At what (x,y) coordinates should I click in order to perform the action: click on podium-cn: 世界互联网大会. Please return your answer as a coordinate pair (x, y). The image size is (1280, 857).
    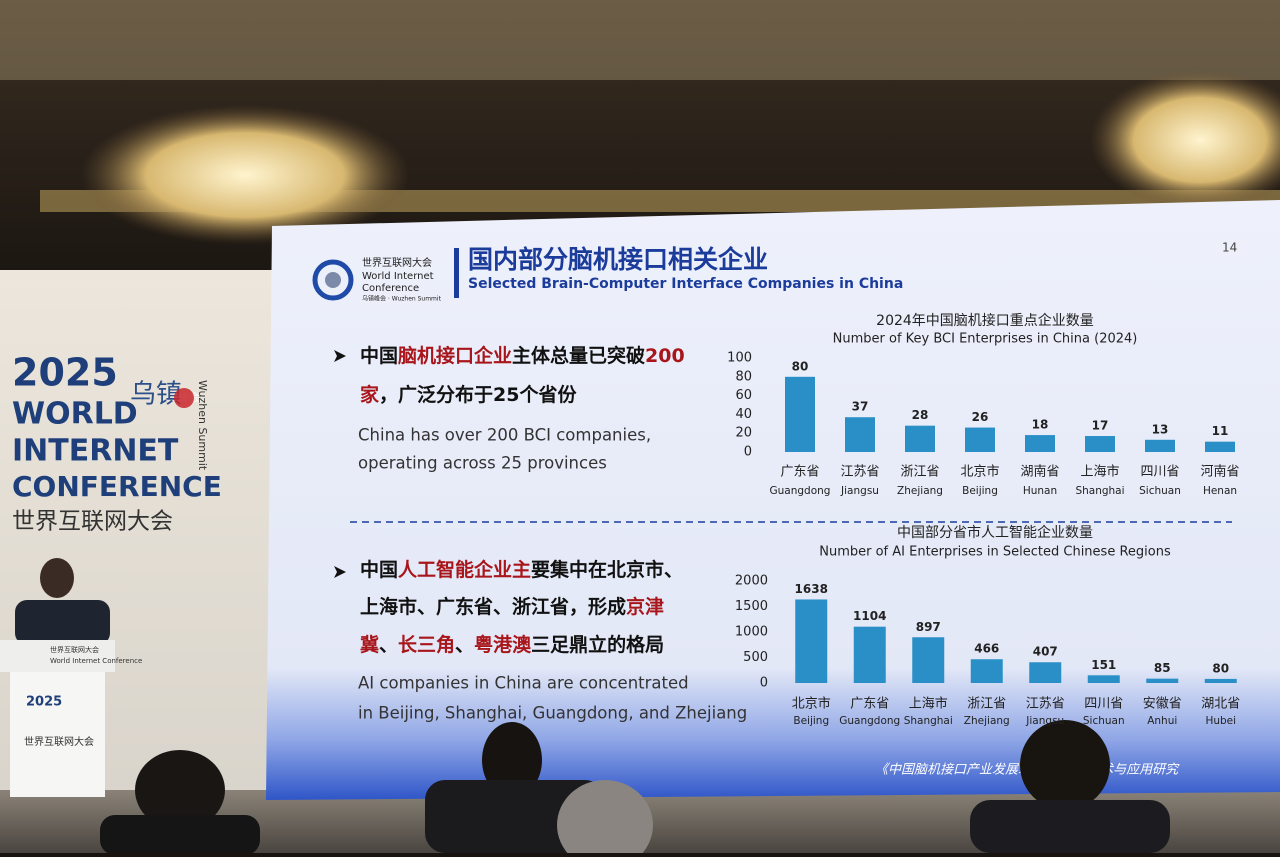
    Looking at the image, I should click on (74, 649).